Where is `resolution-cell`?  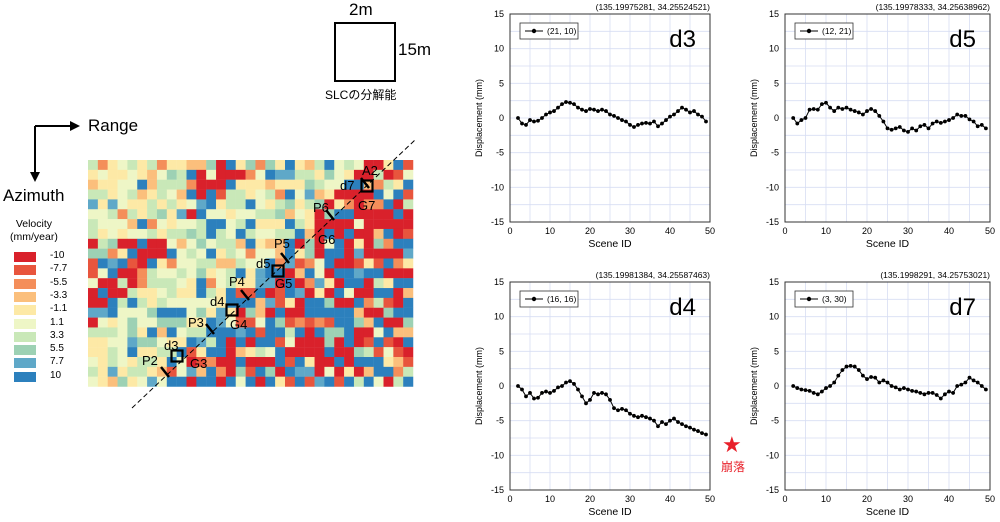 resolution-cell is located at coordinates (365, 52).